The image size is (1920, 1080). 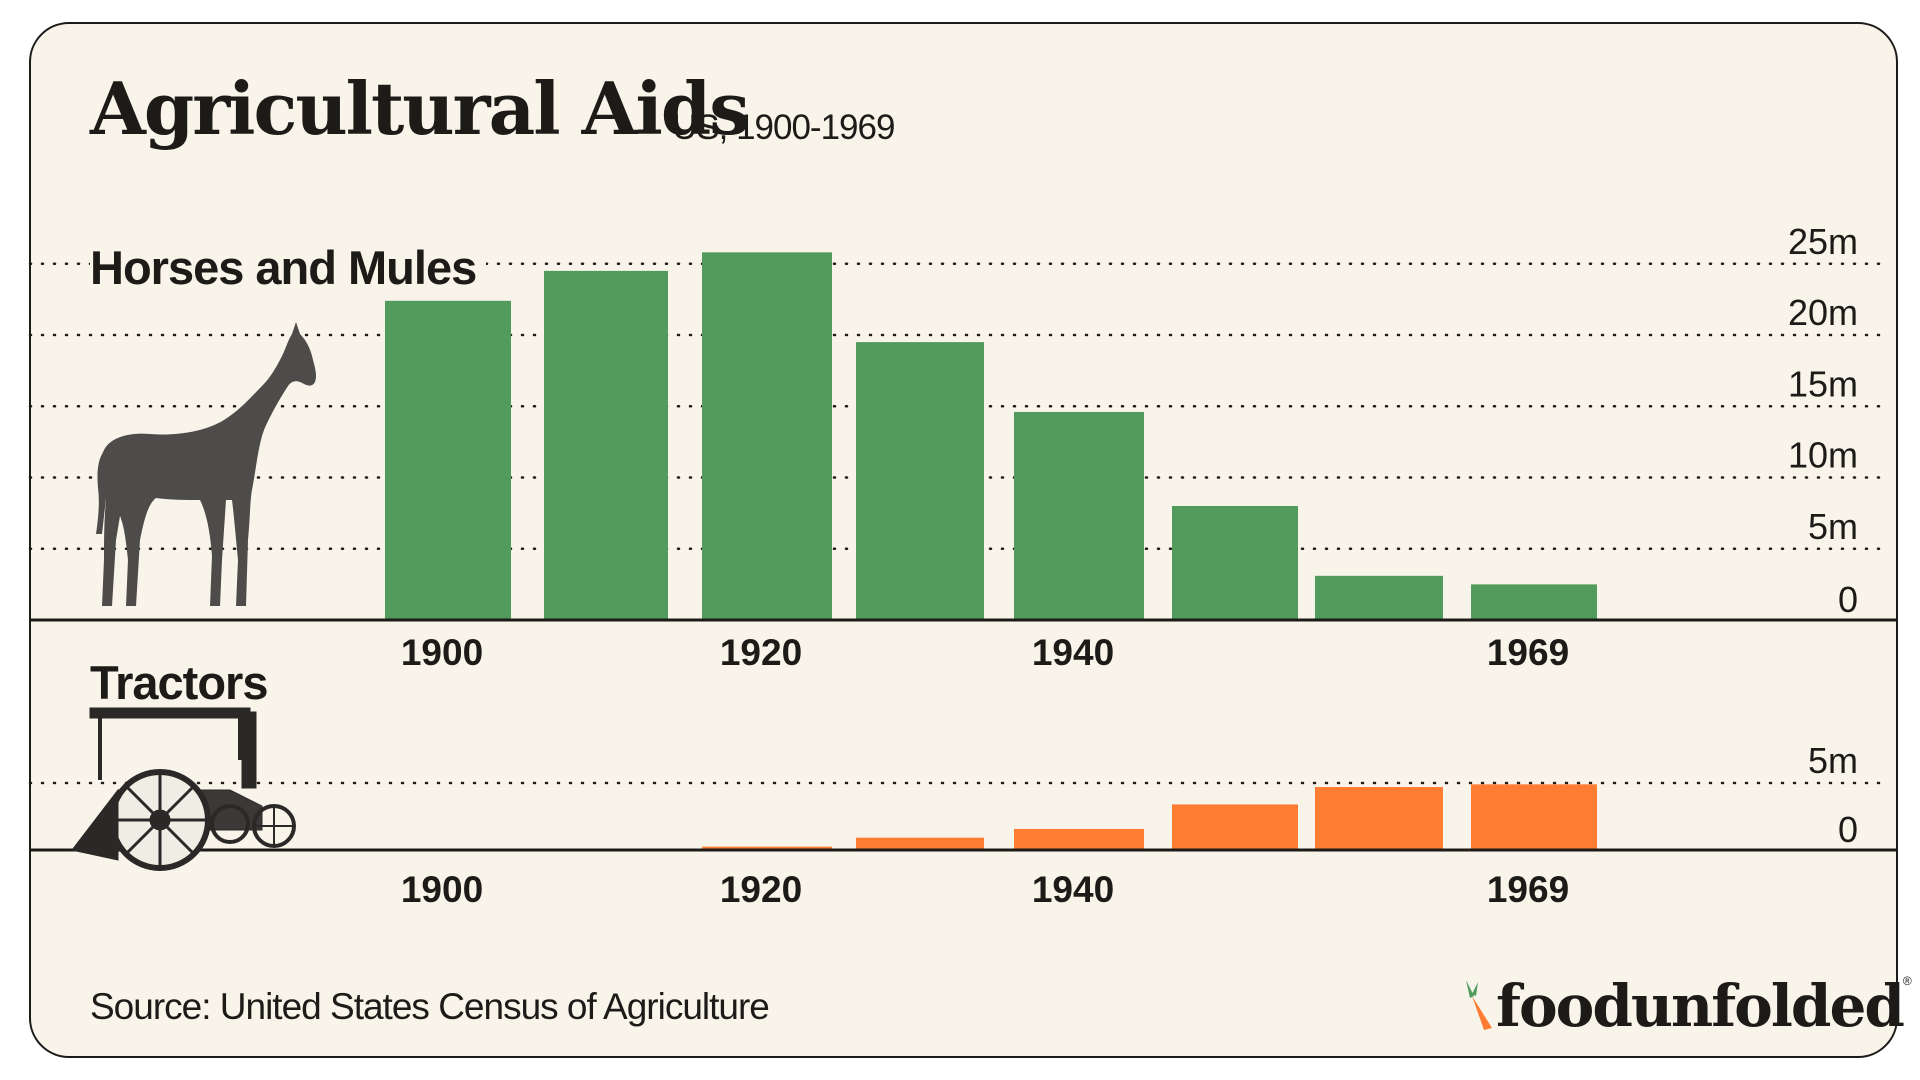 I want to click on horses-bar-1950, so click(x=1235, y=563).